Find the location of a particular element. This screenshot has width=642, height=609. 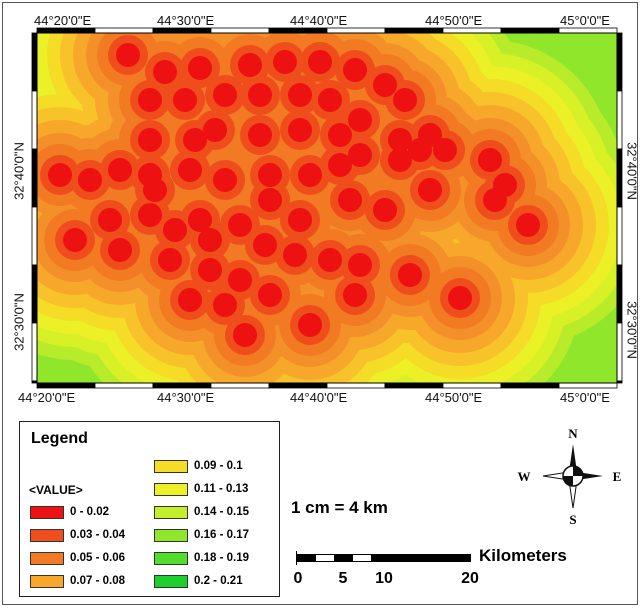

legend-item-4: 0.07 - 0.08 is located at coordinates (77, 581).